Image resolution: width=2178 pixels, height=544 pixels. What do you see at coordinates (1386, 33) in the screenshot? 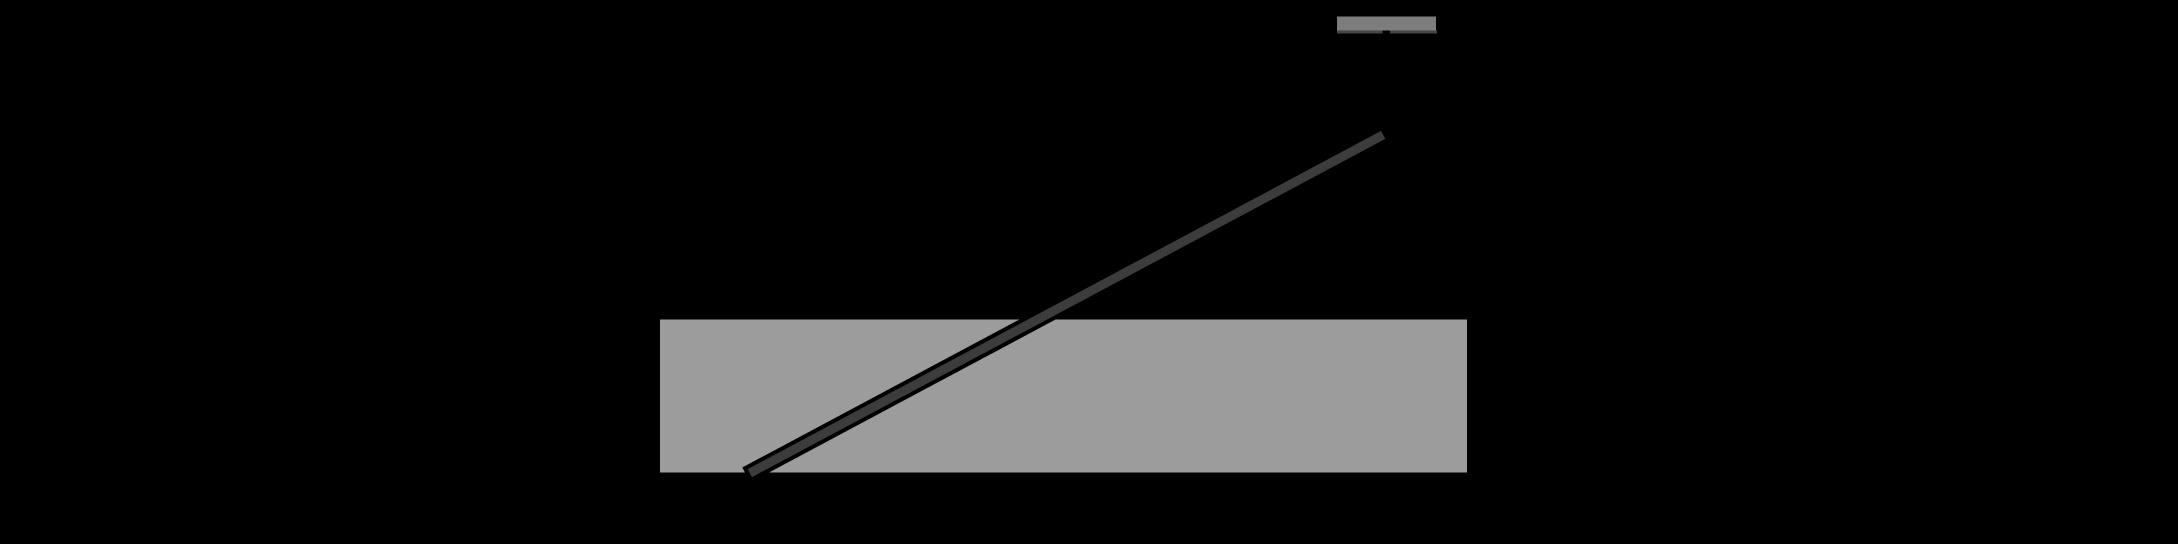
I see `pivot-point` at bounding box center [1386, 33].